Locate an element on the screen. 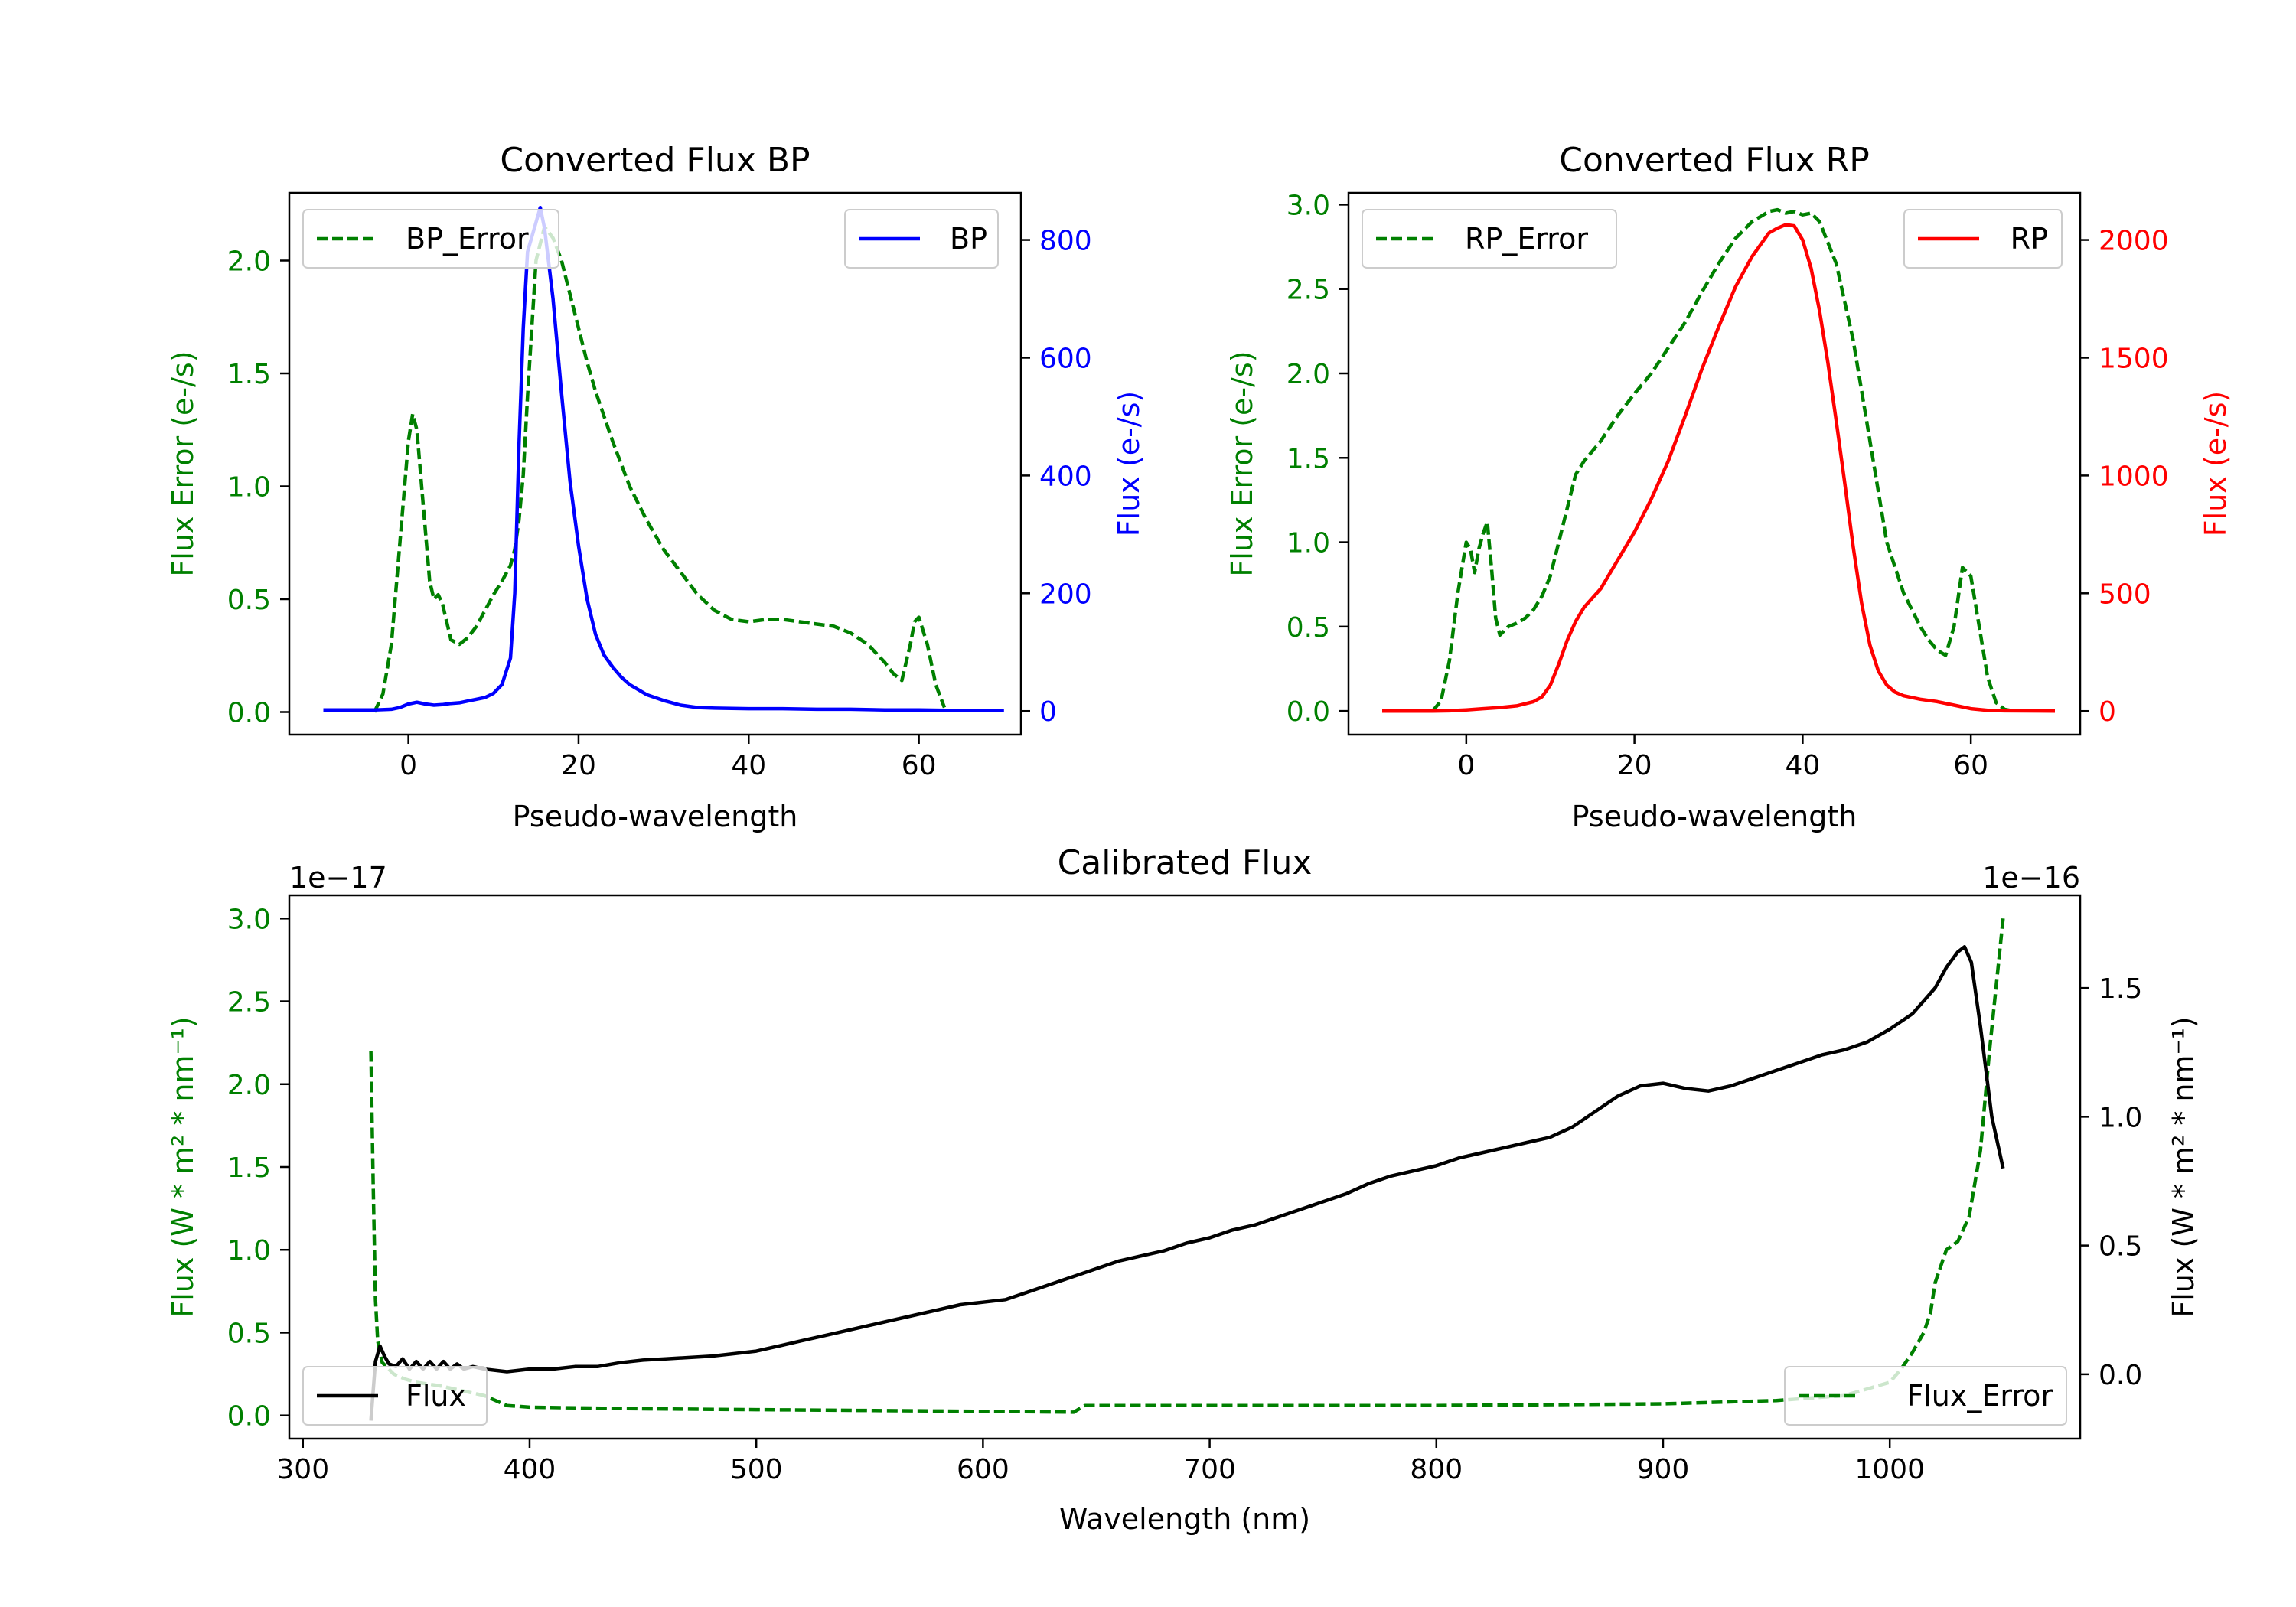 This screenshot has height=1607, width=2296. rp-ytick-left-label: 0.5 is located at coordinates (1308, 628).